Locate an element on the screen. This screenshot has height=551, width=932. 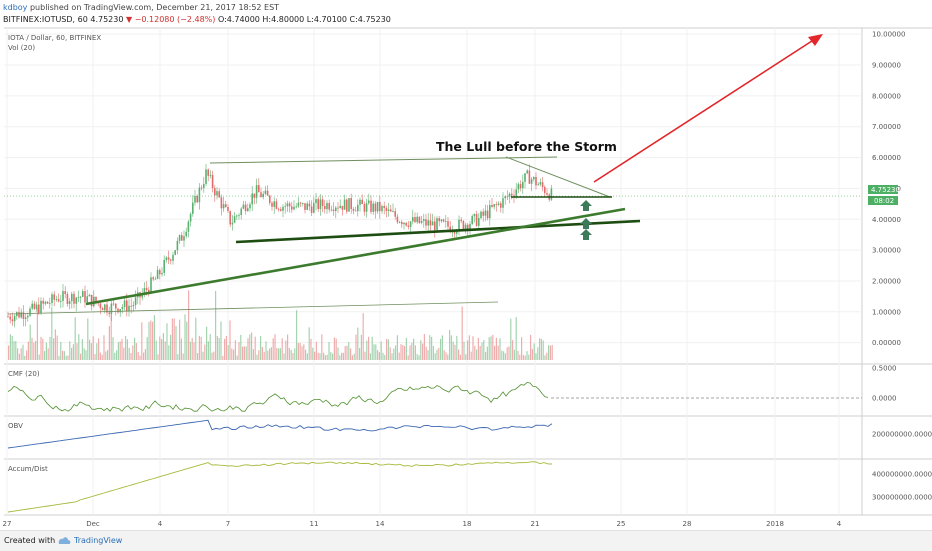
footer-brand-link: TradingView is located at coordinates (98, 540).